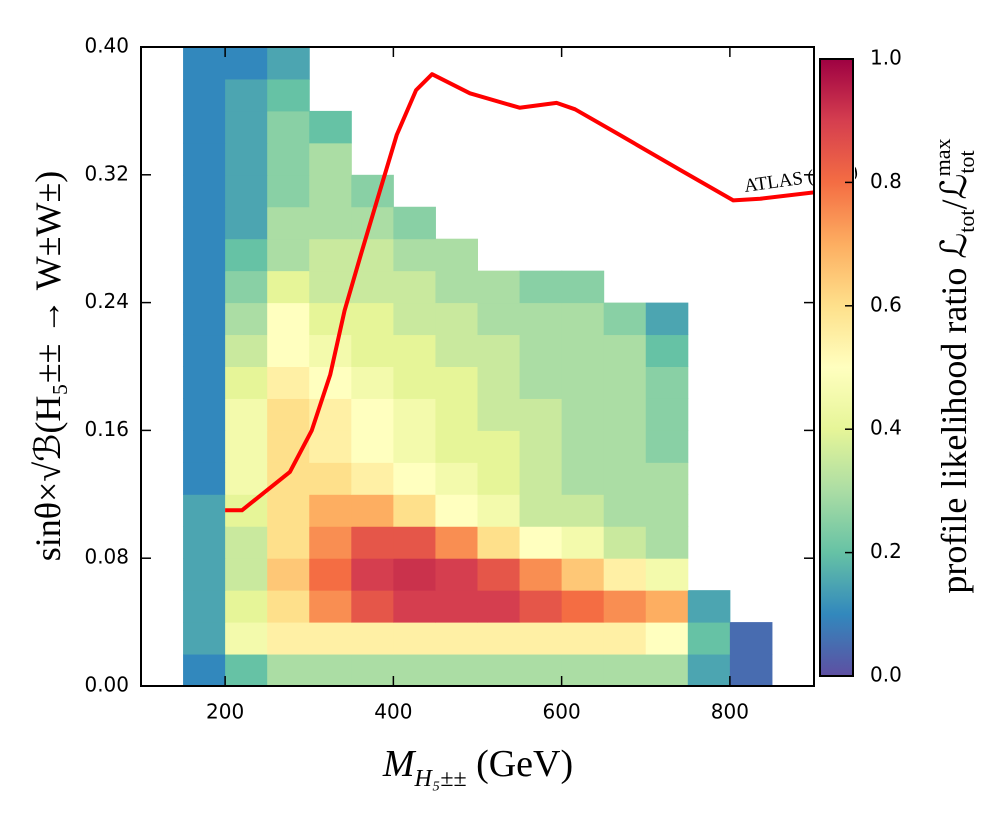 This screenshot has width=990, height=825. Describe the element at coordinates (562, 712) in the screenshot. I see `x-tick-label: 600` at that location.